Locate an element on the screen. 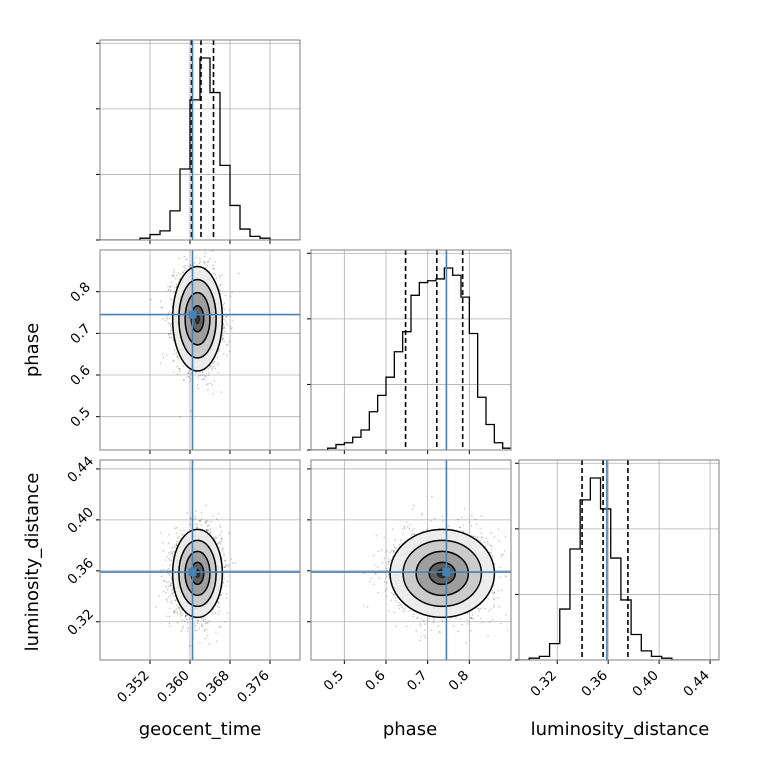 This screenshot has width=760, height=760. histogram-panel-geocent-time is located at coordinates (198, 141).